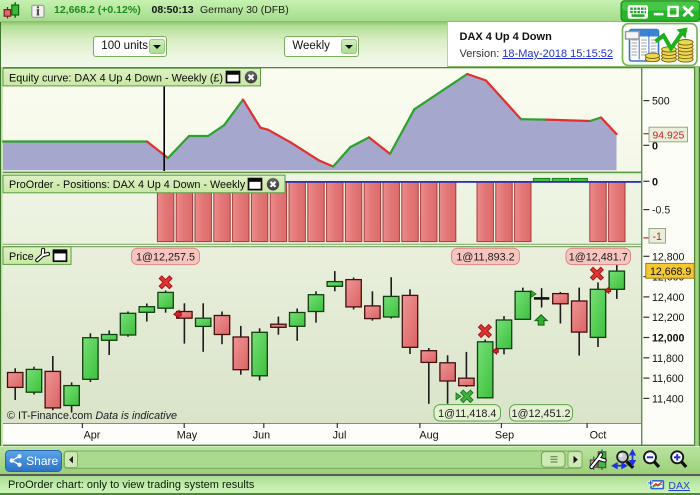 This screenshot has width=700, height=495. Describe the element at coordinates (658, 237) in the screenshot. I see `svg-text: -1` at that location.